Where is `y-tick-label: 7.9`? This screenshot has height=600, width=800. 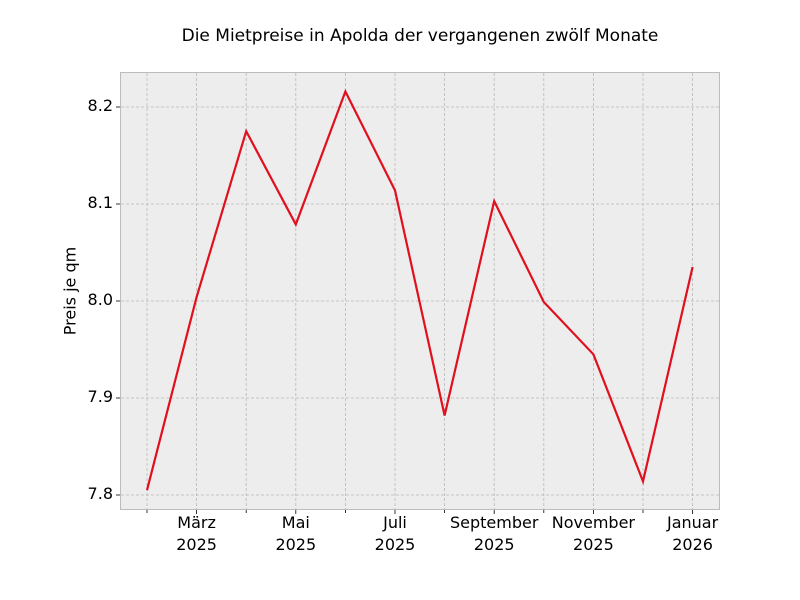
y-tick-label: 7.9 is located at coordinates (100, 396).